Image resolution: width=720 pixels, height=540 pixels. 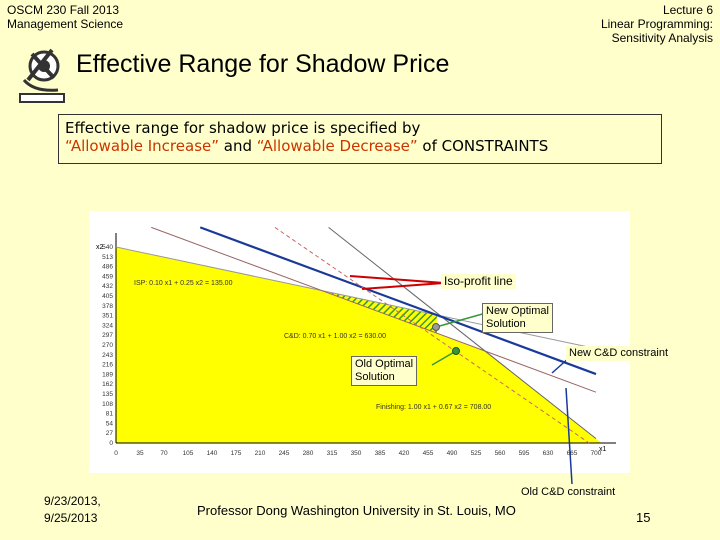 I want to click on x-tick-label: 210, so click(x=260, y=453).